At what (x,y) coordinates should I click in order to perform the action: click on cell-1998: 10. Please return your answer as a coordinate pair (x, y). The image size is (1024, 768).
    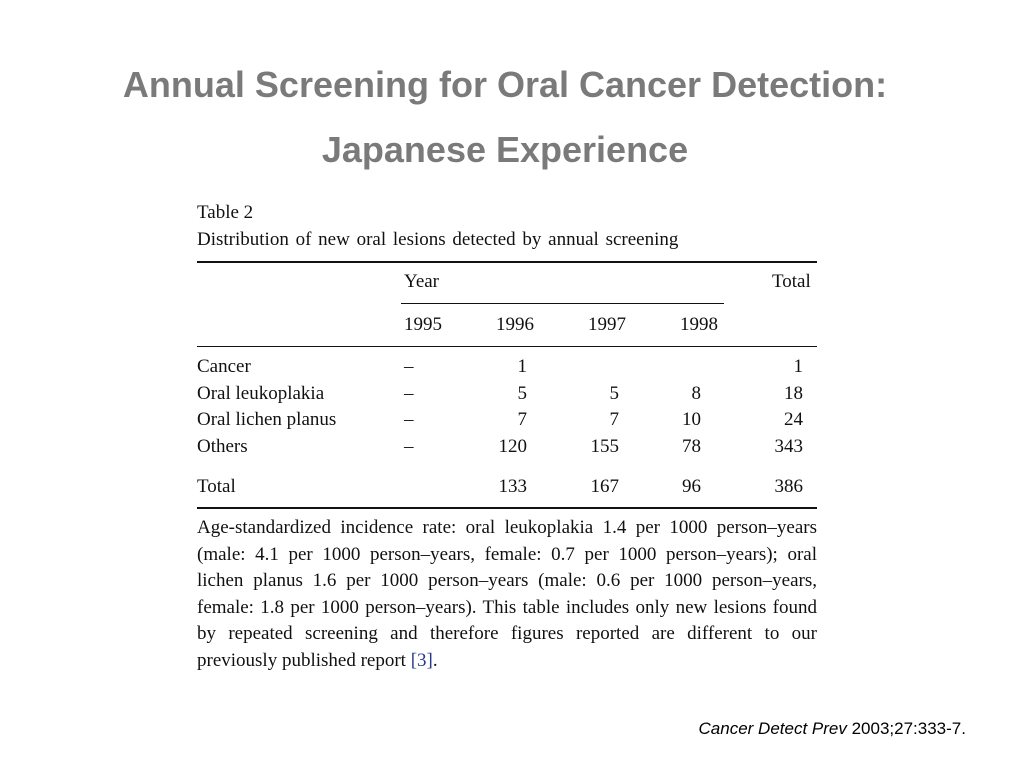
    Looking at the image, I should click on (691, 419).